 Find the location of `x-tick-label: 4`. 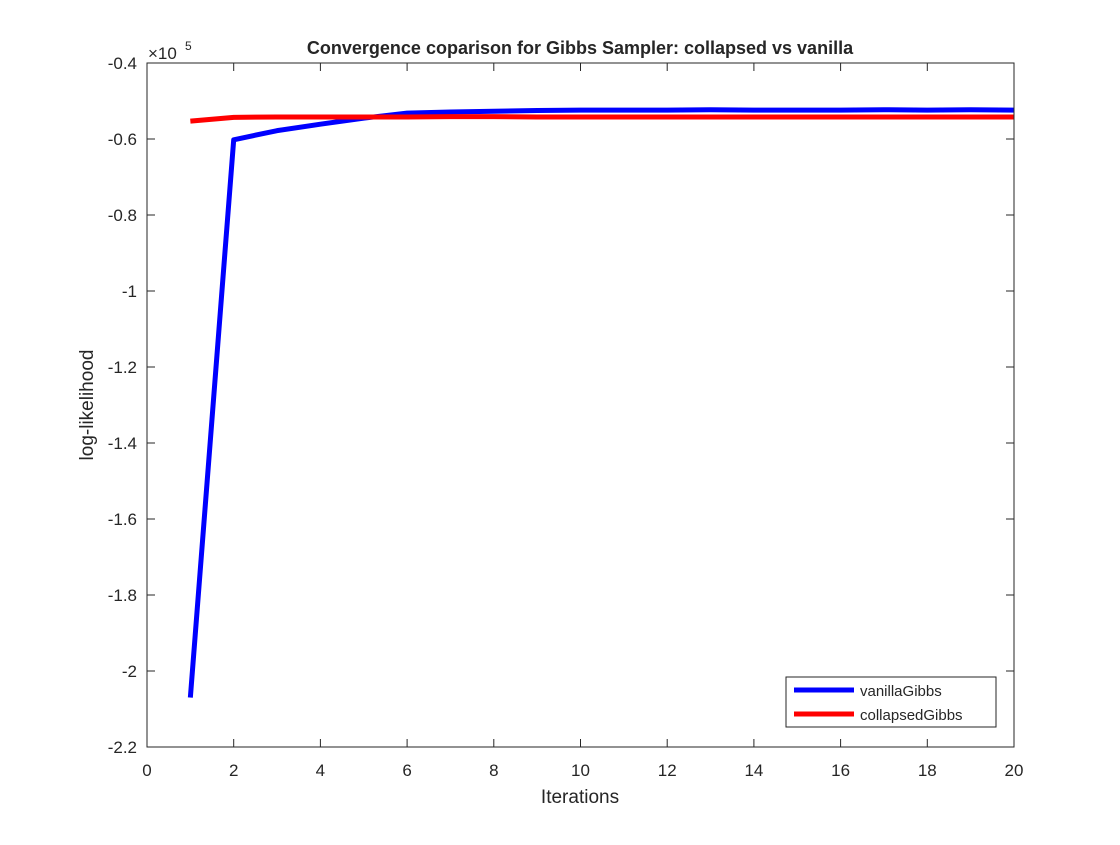

x-tick-label: 4 is located at coordinates (320, 770).